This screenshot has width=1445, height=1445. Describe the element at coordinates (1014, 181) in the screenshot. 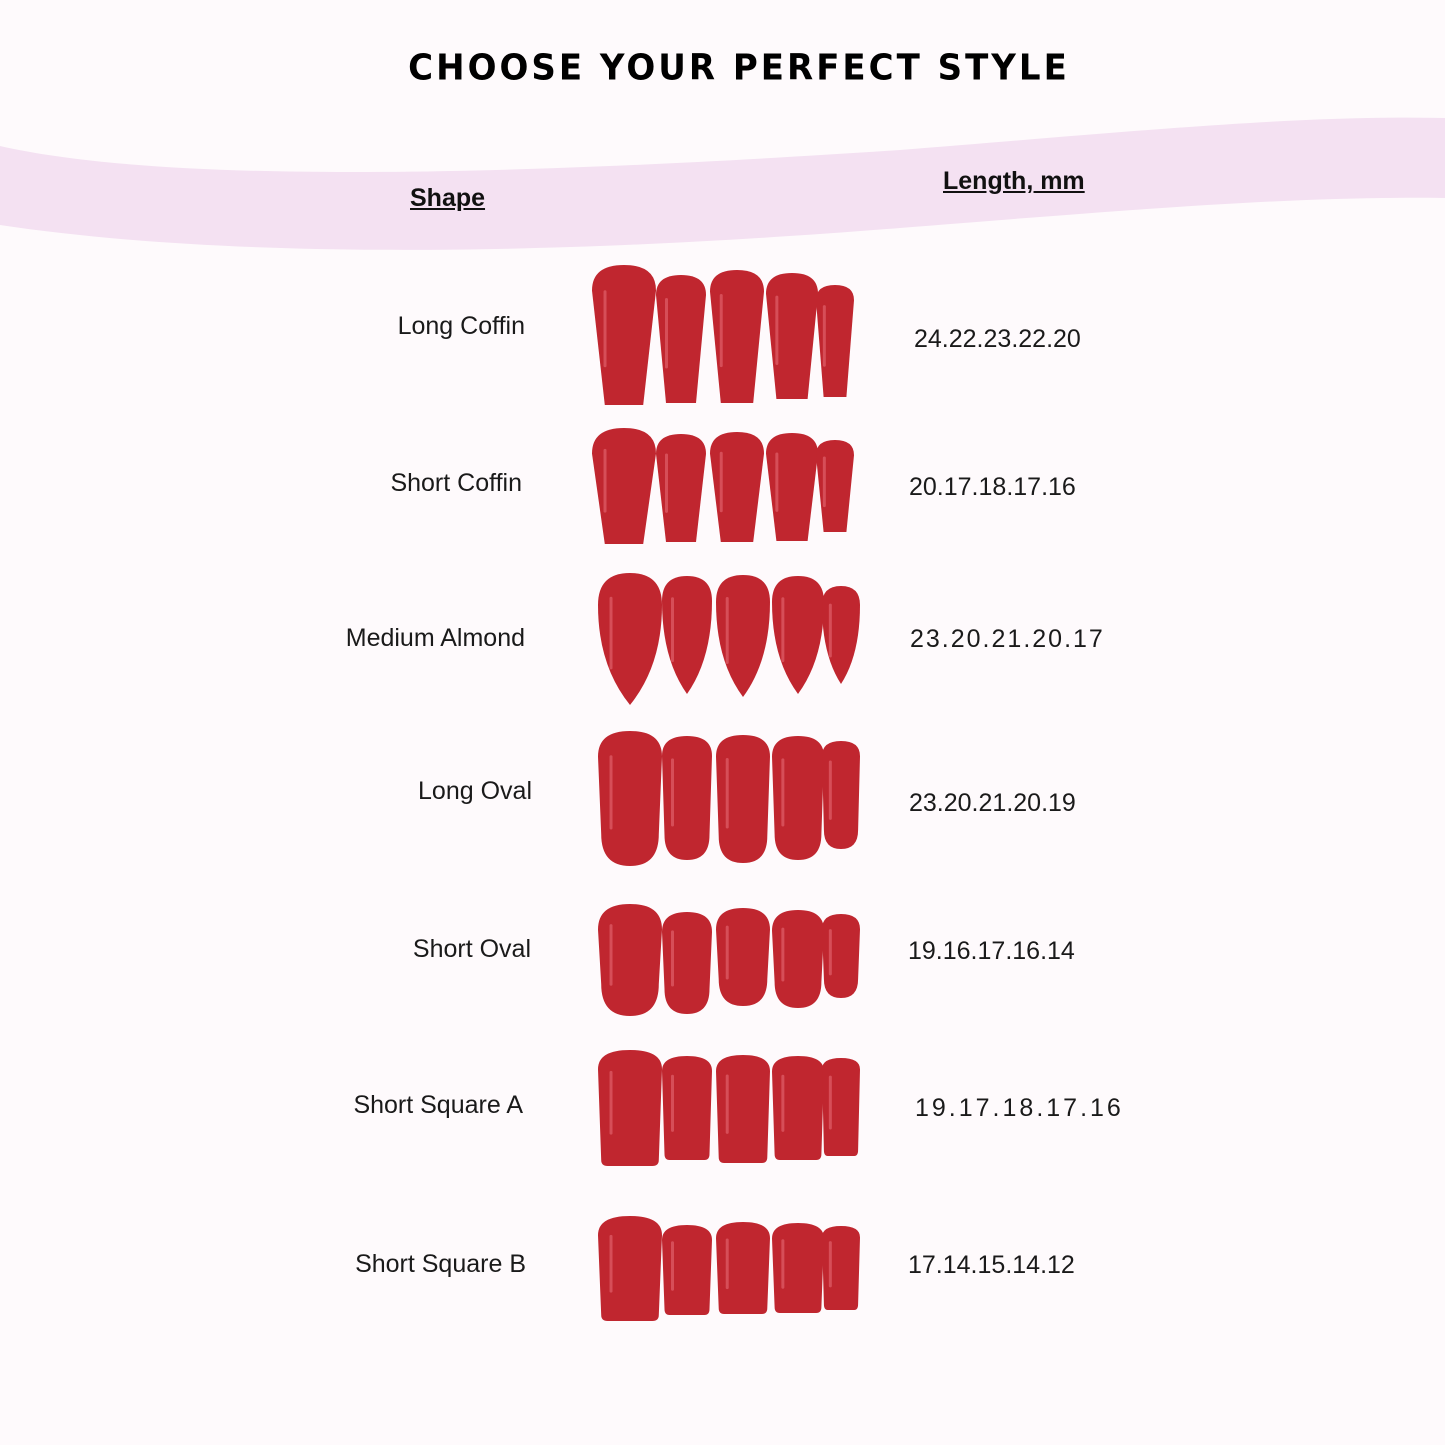

I see `length-column-header: Length, mm` at that location.